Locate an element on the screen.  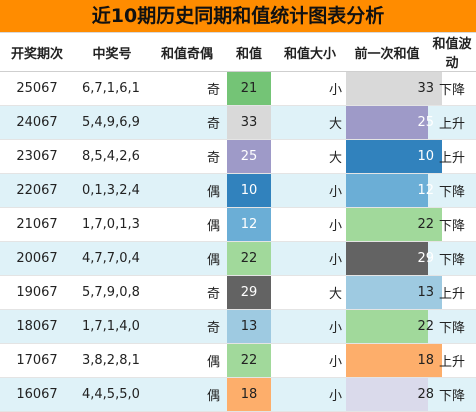
col-header-size: 和值大小 is located at coordinates (310, 52).